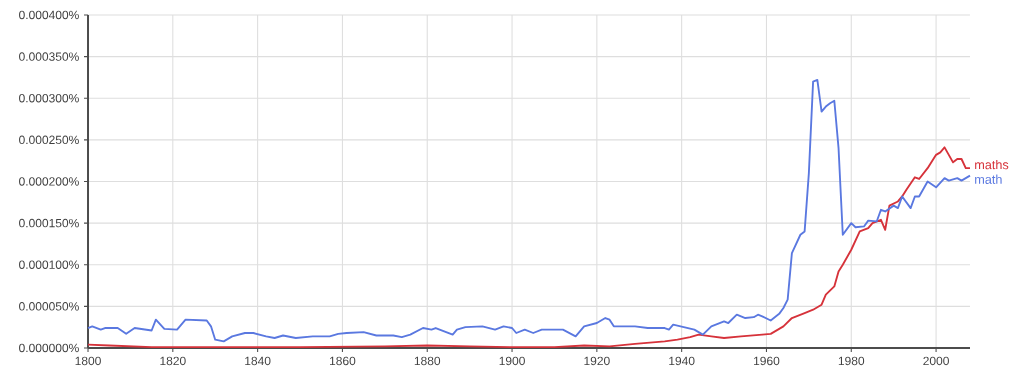 The image size is (1024, 377). Describe the element at coordinates (49, 98) in the screenshot. I see `y-tick-label: 0.000300%` at that location.